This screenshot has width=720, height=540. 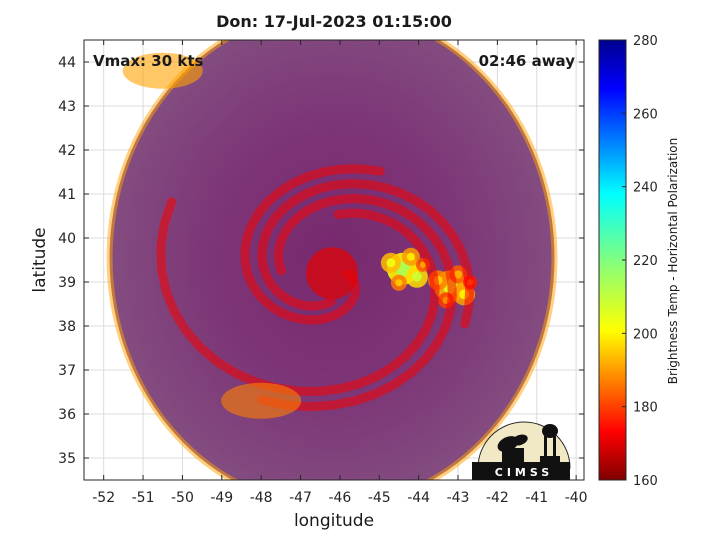 I want to click on cimss-logo, so click(x=521, y=450).